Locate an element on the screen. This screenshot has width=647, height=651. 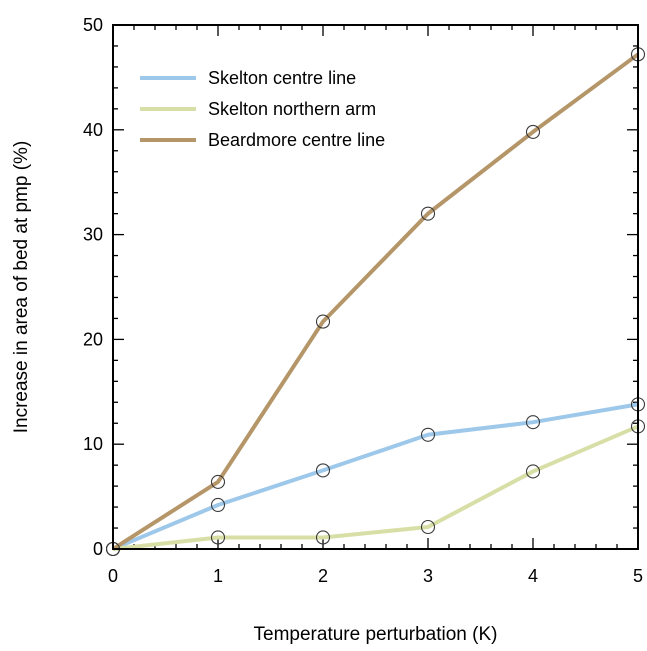
x-tick-label: 1 is located at coordinates (218, 576).